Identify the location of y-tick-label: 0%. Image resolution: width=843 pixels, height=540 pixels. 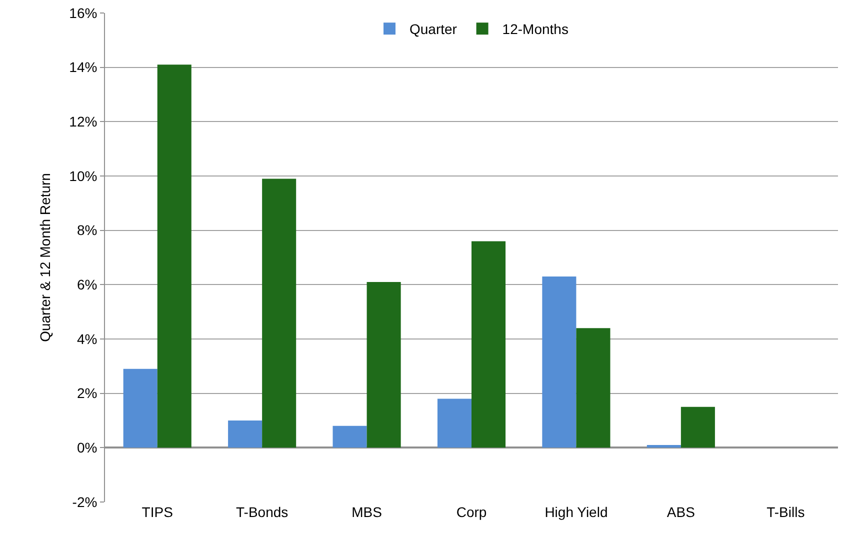
(87, 448).